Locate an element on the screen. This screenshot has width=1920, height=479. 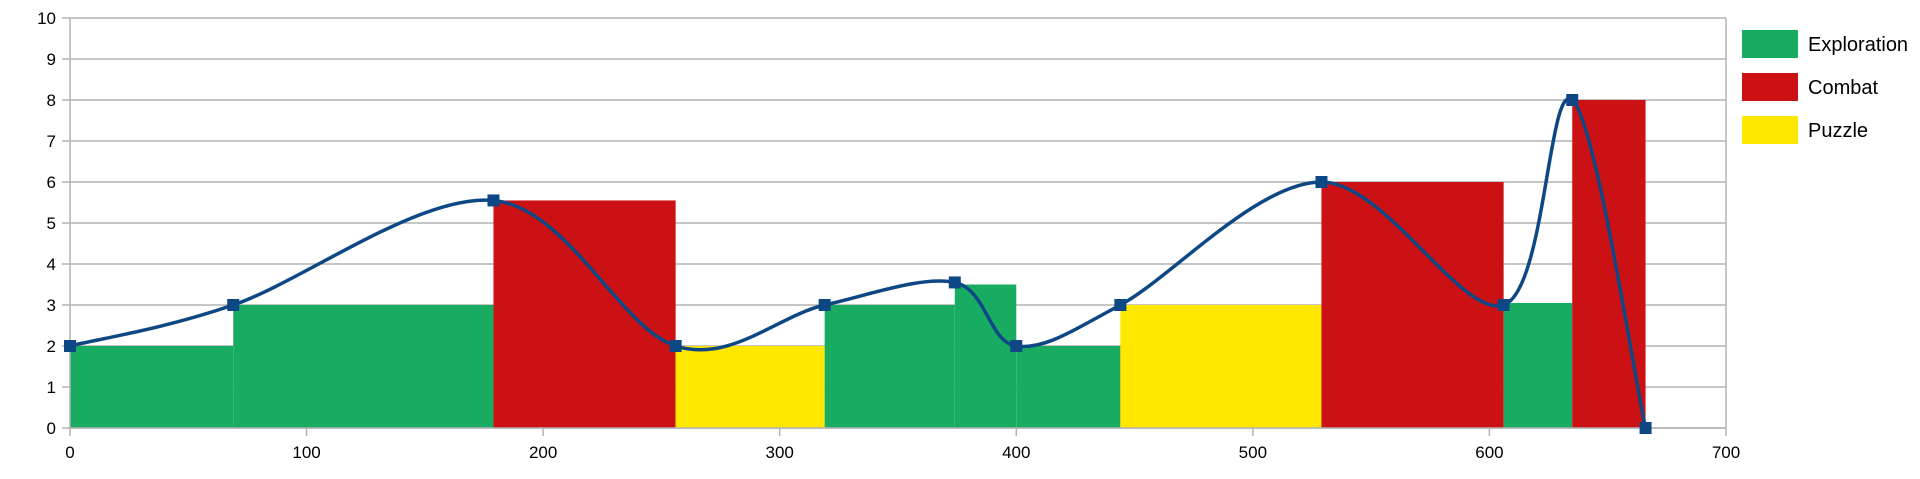
x-tick-label-600: 600 is located at coordinates (1489, 452).